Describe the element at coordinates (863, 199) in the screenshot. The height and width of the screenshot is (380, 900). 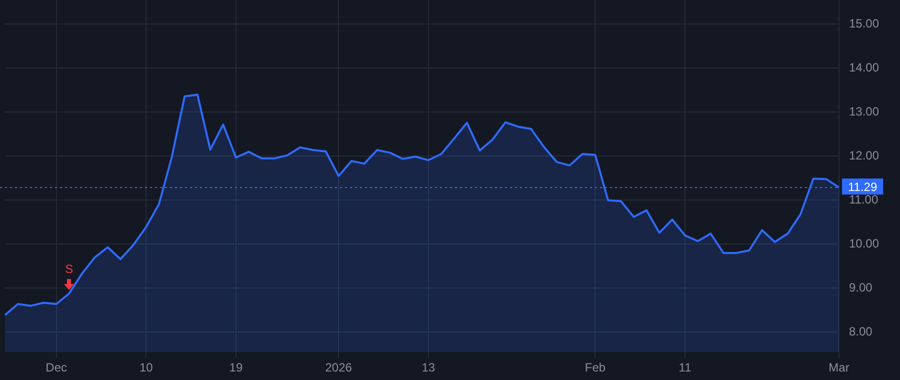
I see `y-tick-label: 11.00` at that location.